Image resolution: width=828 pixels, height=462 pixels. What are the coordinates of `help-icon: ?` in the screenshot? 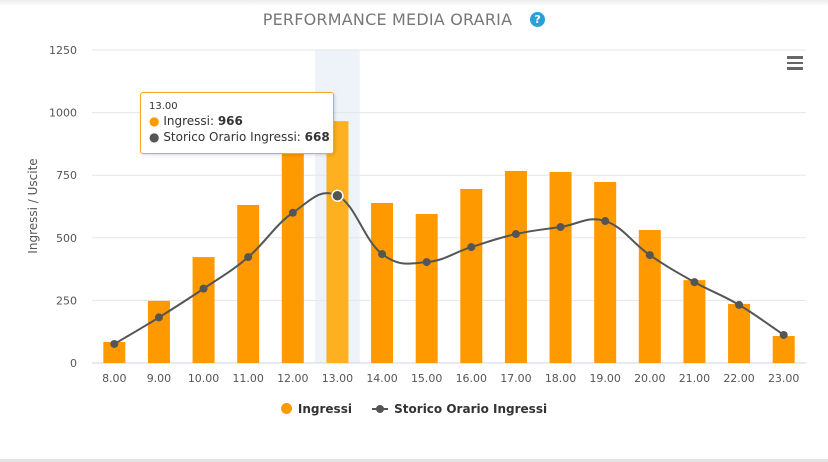 It's located at (538, 19).